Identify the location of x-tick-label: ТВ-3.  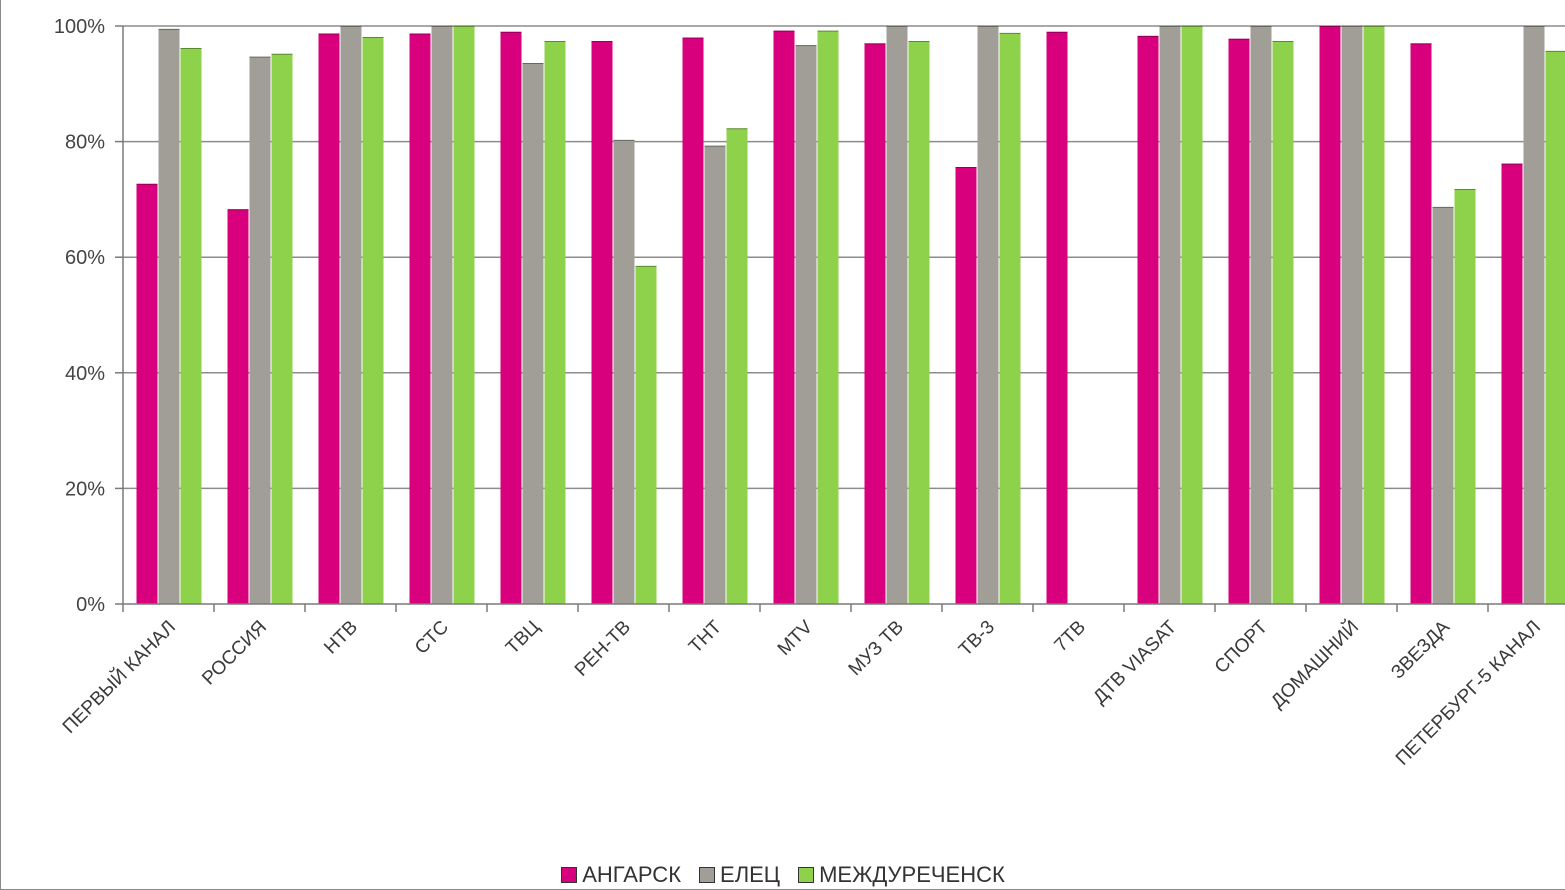
(977, 639).